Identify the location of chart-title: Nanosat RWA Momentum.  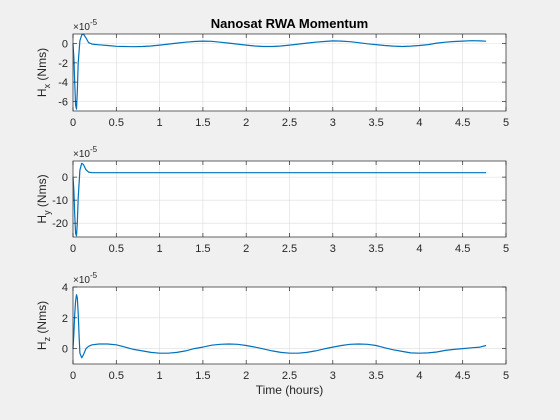
(289, 23).